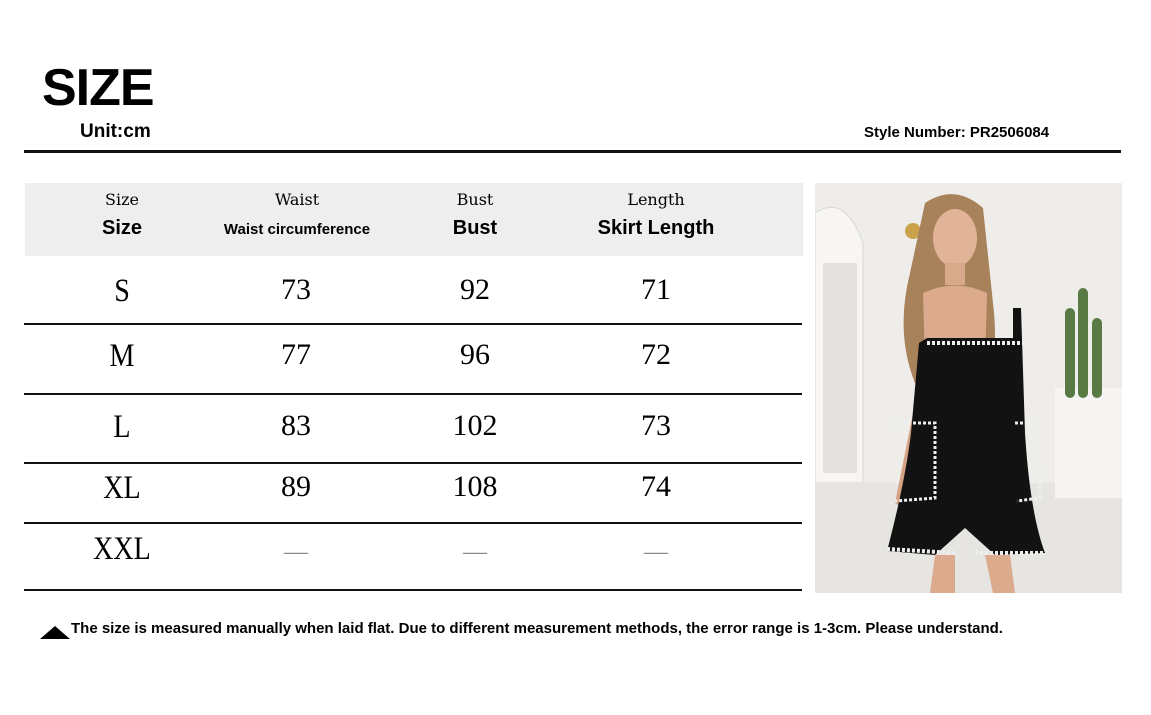  I want to click on length-cell: 72, so click(656, 354).